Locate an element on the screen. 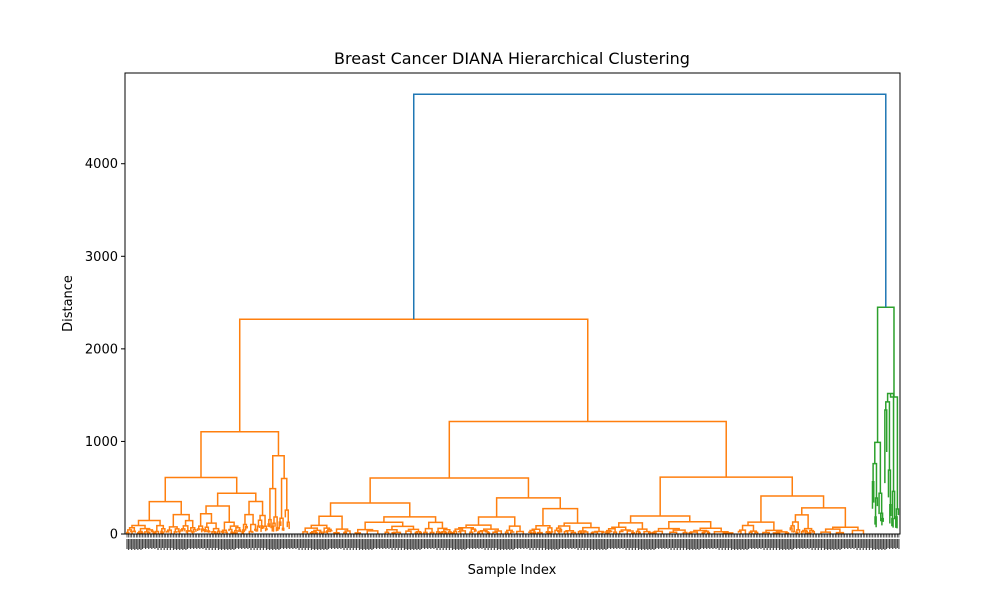 The width and height of the screenshot is (1000, 604). y-tick-label: 0 is located at coordinates (114, 535).